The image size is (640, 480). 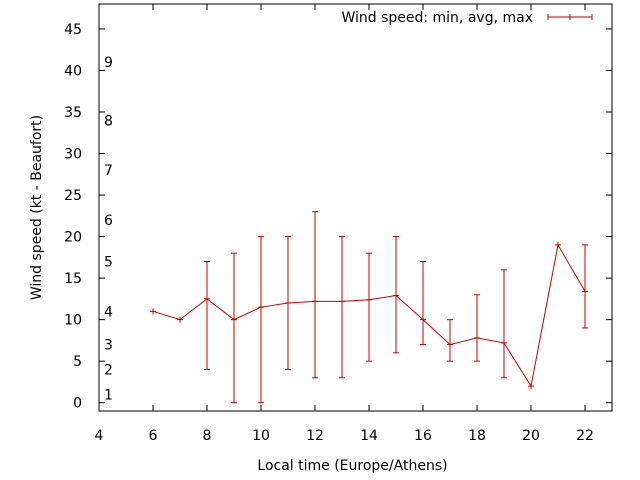 I want to click on legend-label: Wind speed: min, avg, max, so click(x=437, y=18).